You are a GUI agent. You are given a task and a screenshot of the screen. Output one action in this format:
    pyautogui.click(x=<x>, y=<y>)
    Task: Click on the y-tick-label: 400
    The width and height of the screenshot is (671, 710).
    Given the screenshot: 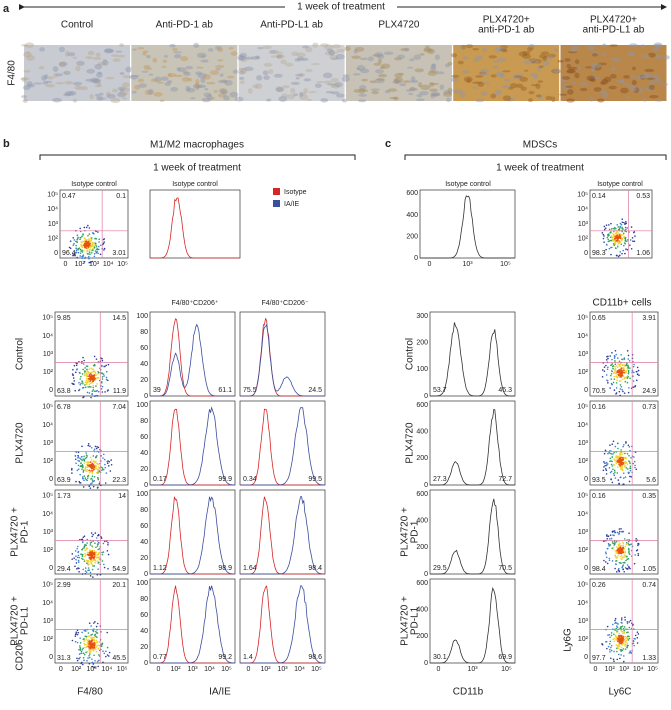 What is the action you would take?
    pyautogui.click(x=422, y=610)
    